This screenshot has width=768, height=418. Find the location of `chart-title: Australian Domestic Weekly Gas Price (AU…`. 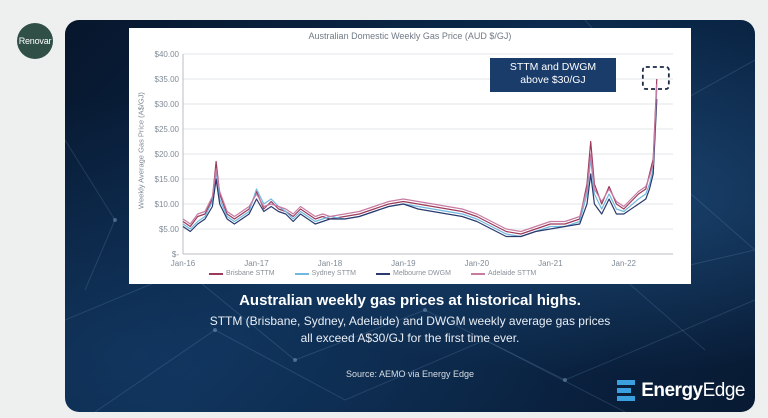

chart-title: Australian Domestic Weekly Gas Price (AU… is located at coordinates (410, 36).